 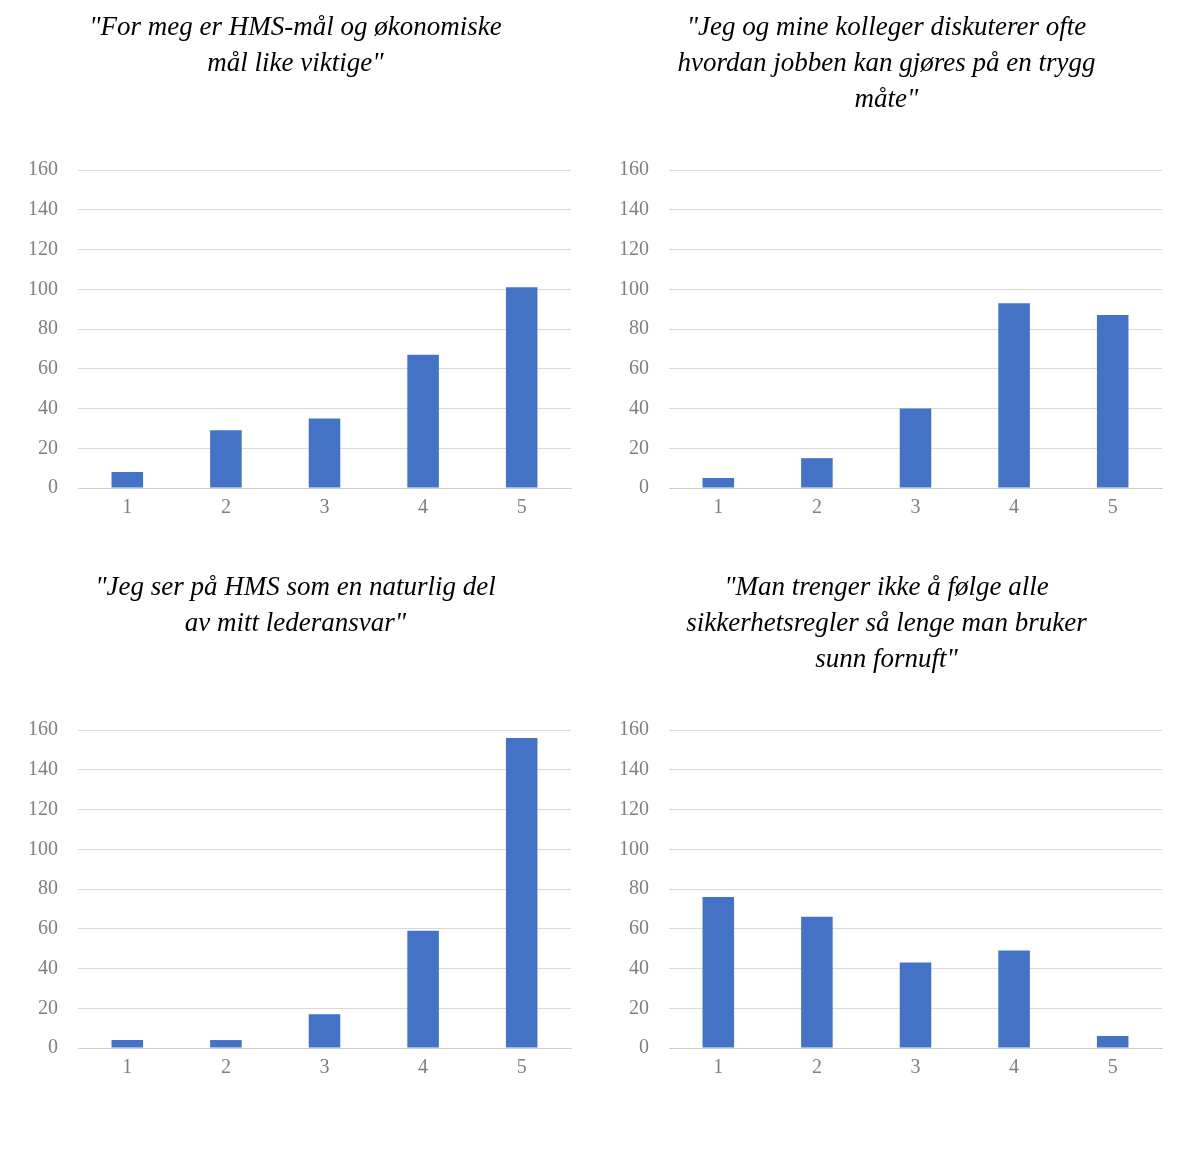 I want to click on chart-title: "Man trenger ikke å følge alle sikkerhetsregler så lenge man bruker sunn fornuft", so click(x=886, y=622).